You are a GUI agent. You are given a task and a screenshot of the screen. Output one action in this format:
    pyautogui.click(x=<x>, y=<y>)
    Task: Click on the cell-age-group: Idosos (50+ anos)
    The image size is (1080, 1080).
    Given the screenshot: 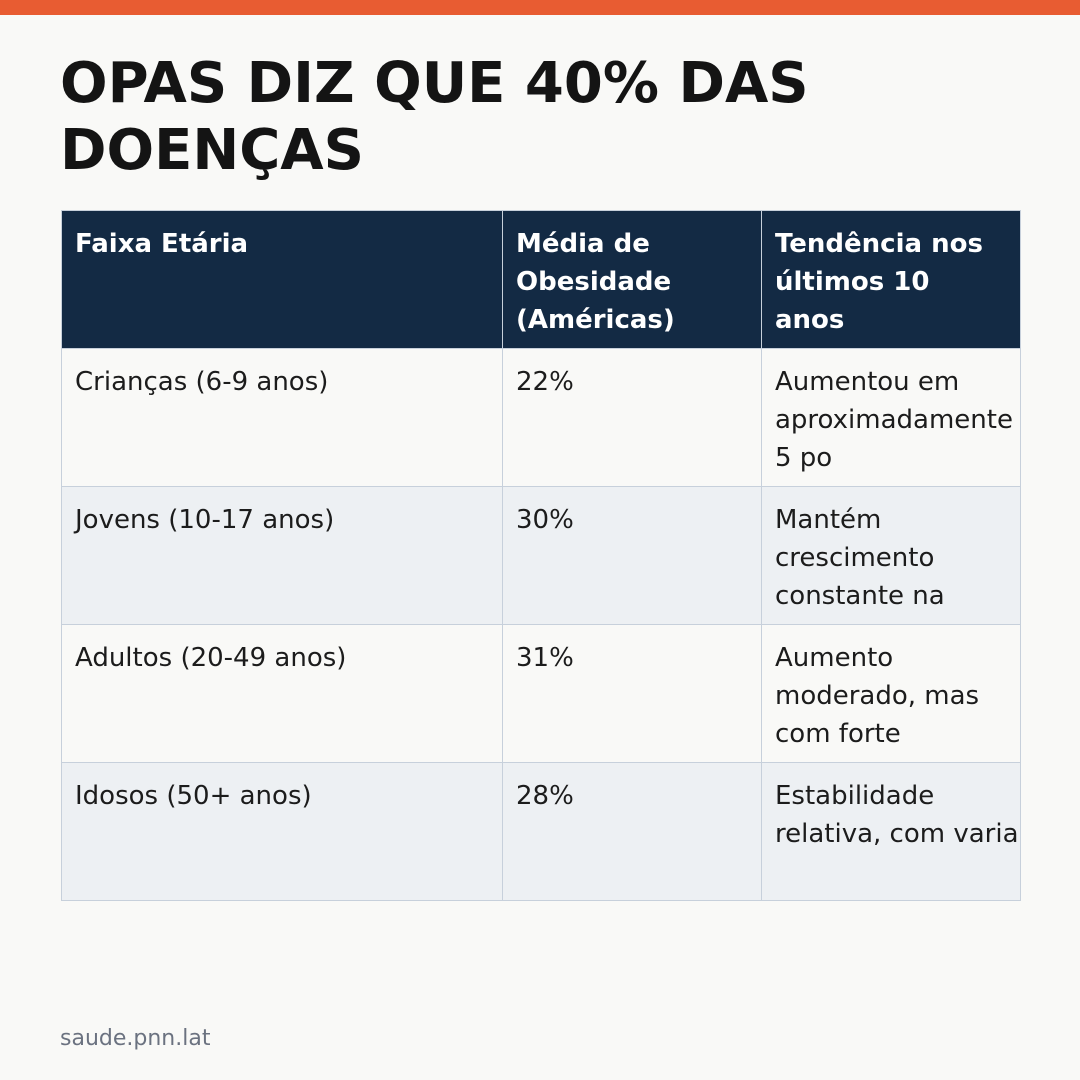 What is the action you would take?
    pyautogui.click(x=282, y=831)
    